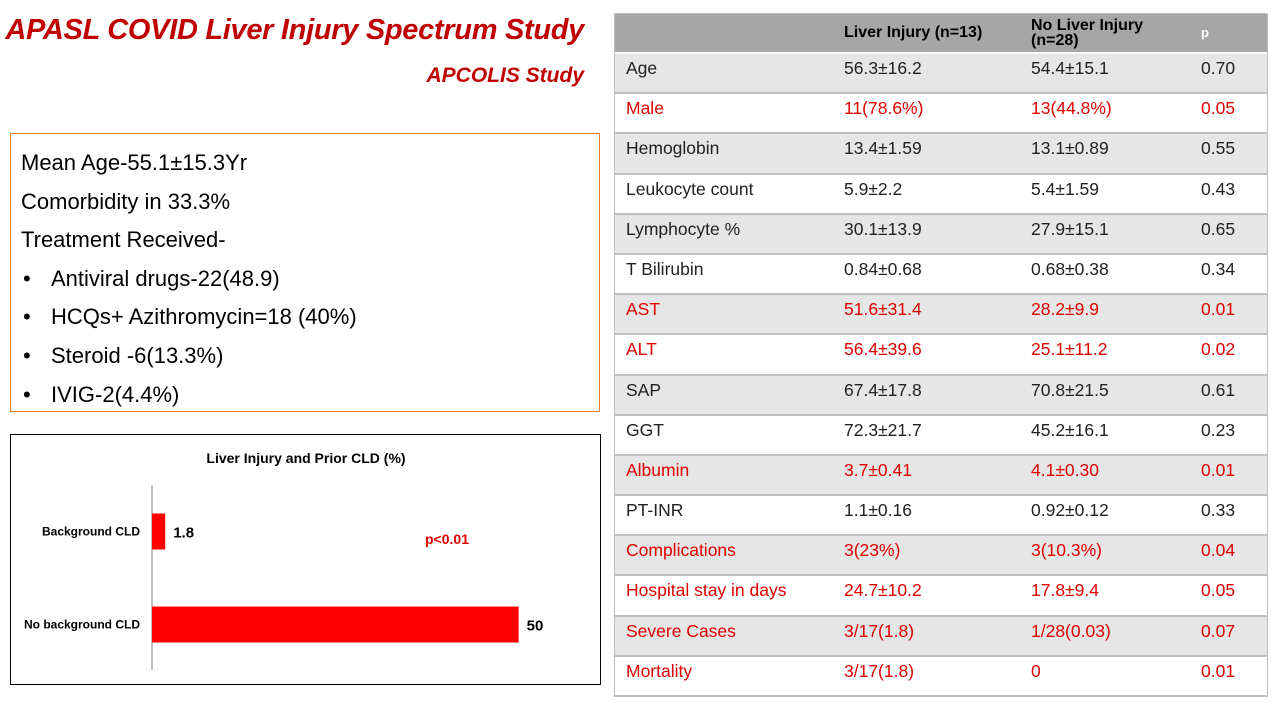  I want to click on p-value: 0.33, so click(1218, 510).